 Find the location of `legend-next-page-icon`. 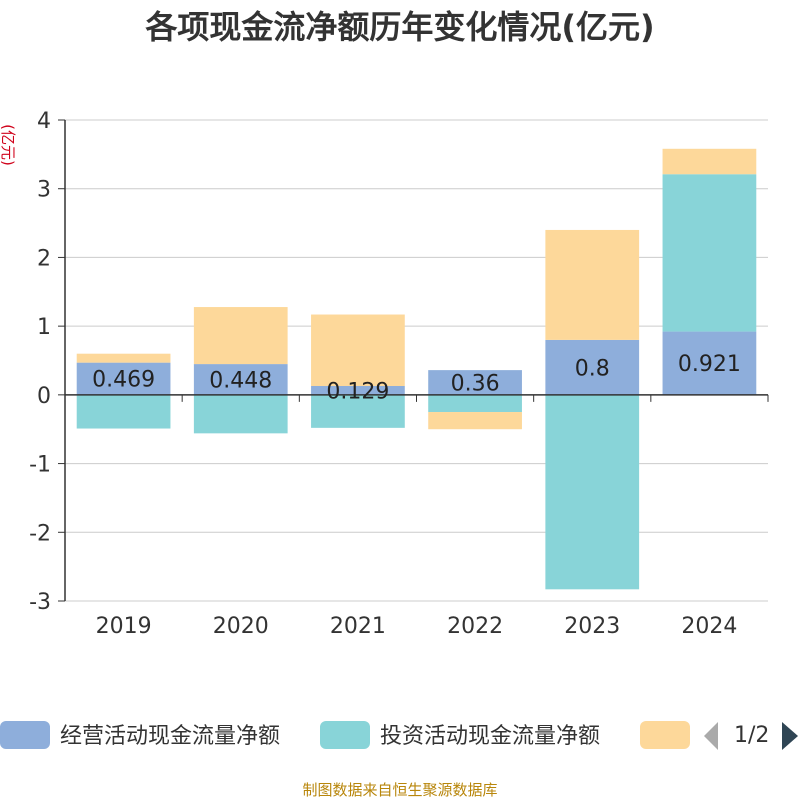

legend-next-page-icon is located at coordinates (790, 736).